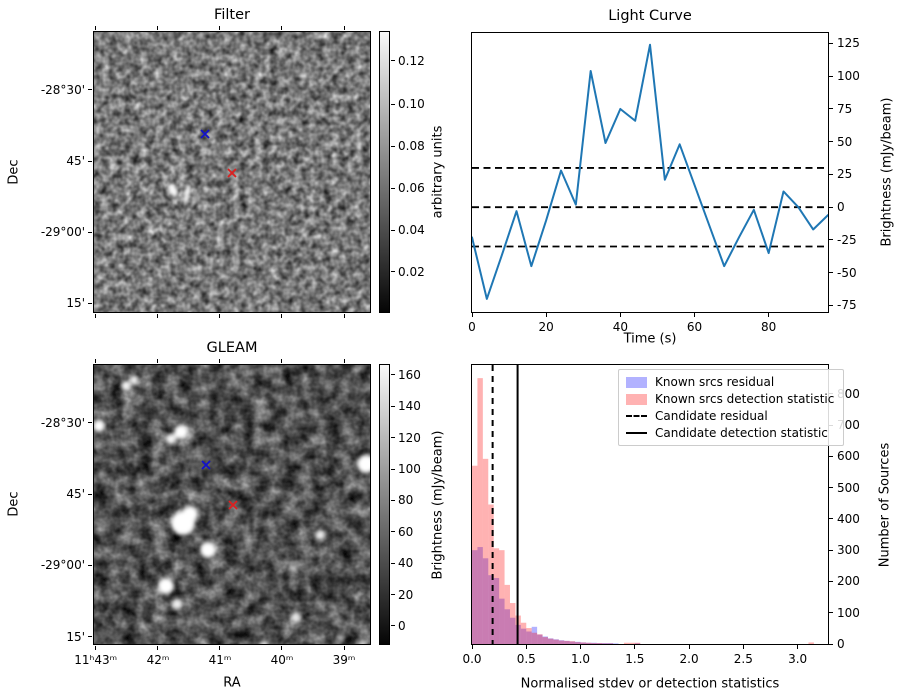 The width and height of the screenshot is (898, 699). I want to click on gleam-ra-tick-label: 39ᵐ, so click(344, 660).